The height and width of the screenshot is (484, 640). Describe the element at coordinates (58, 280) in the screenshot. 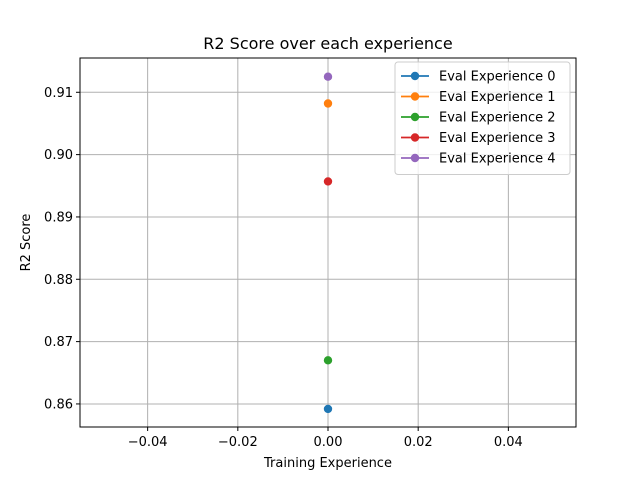

I see `y-tick-label: 0.88` at that location.